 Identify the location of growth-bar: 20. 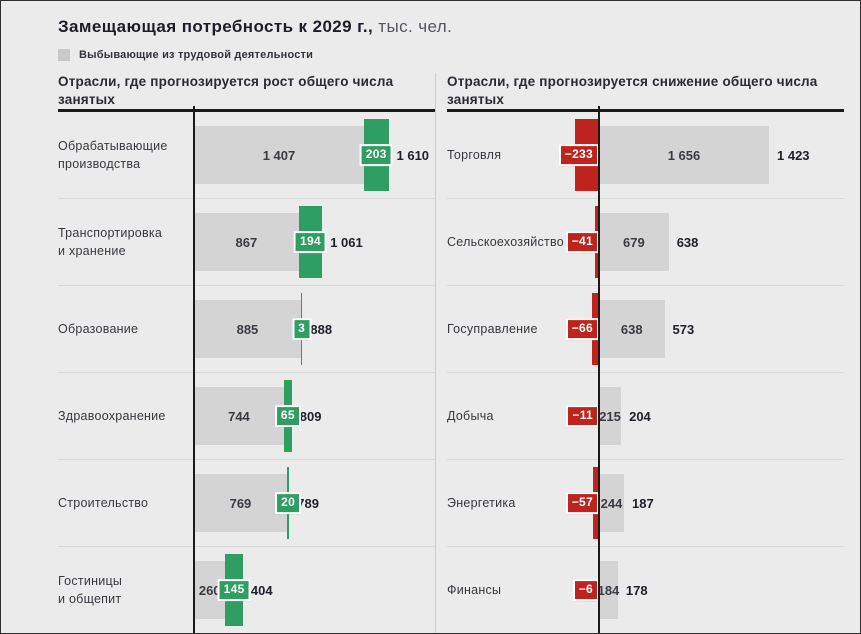
(288, 503).